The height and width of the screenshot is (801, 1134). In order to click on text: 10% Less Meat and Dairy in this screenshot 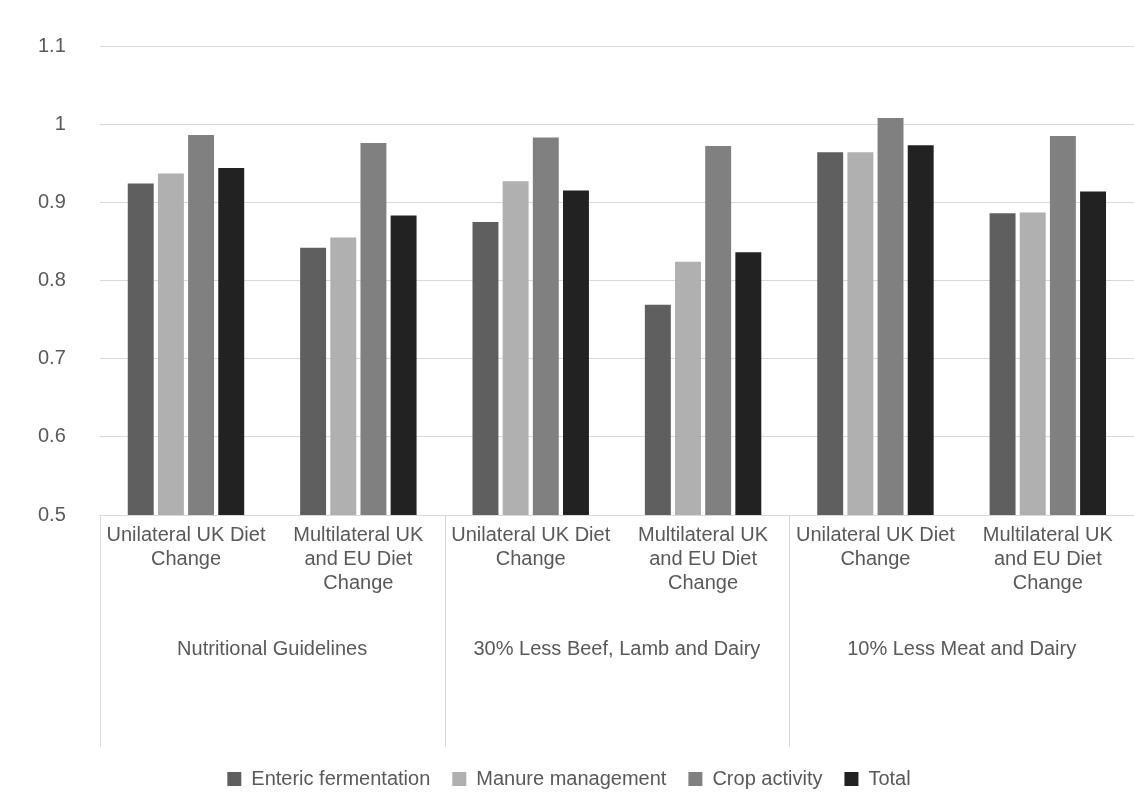, I will do `click(962, 647)`.